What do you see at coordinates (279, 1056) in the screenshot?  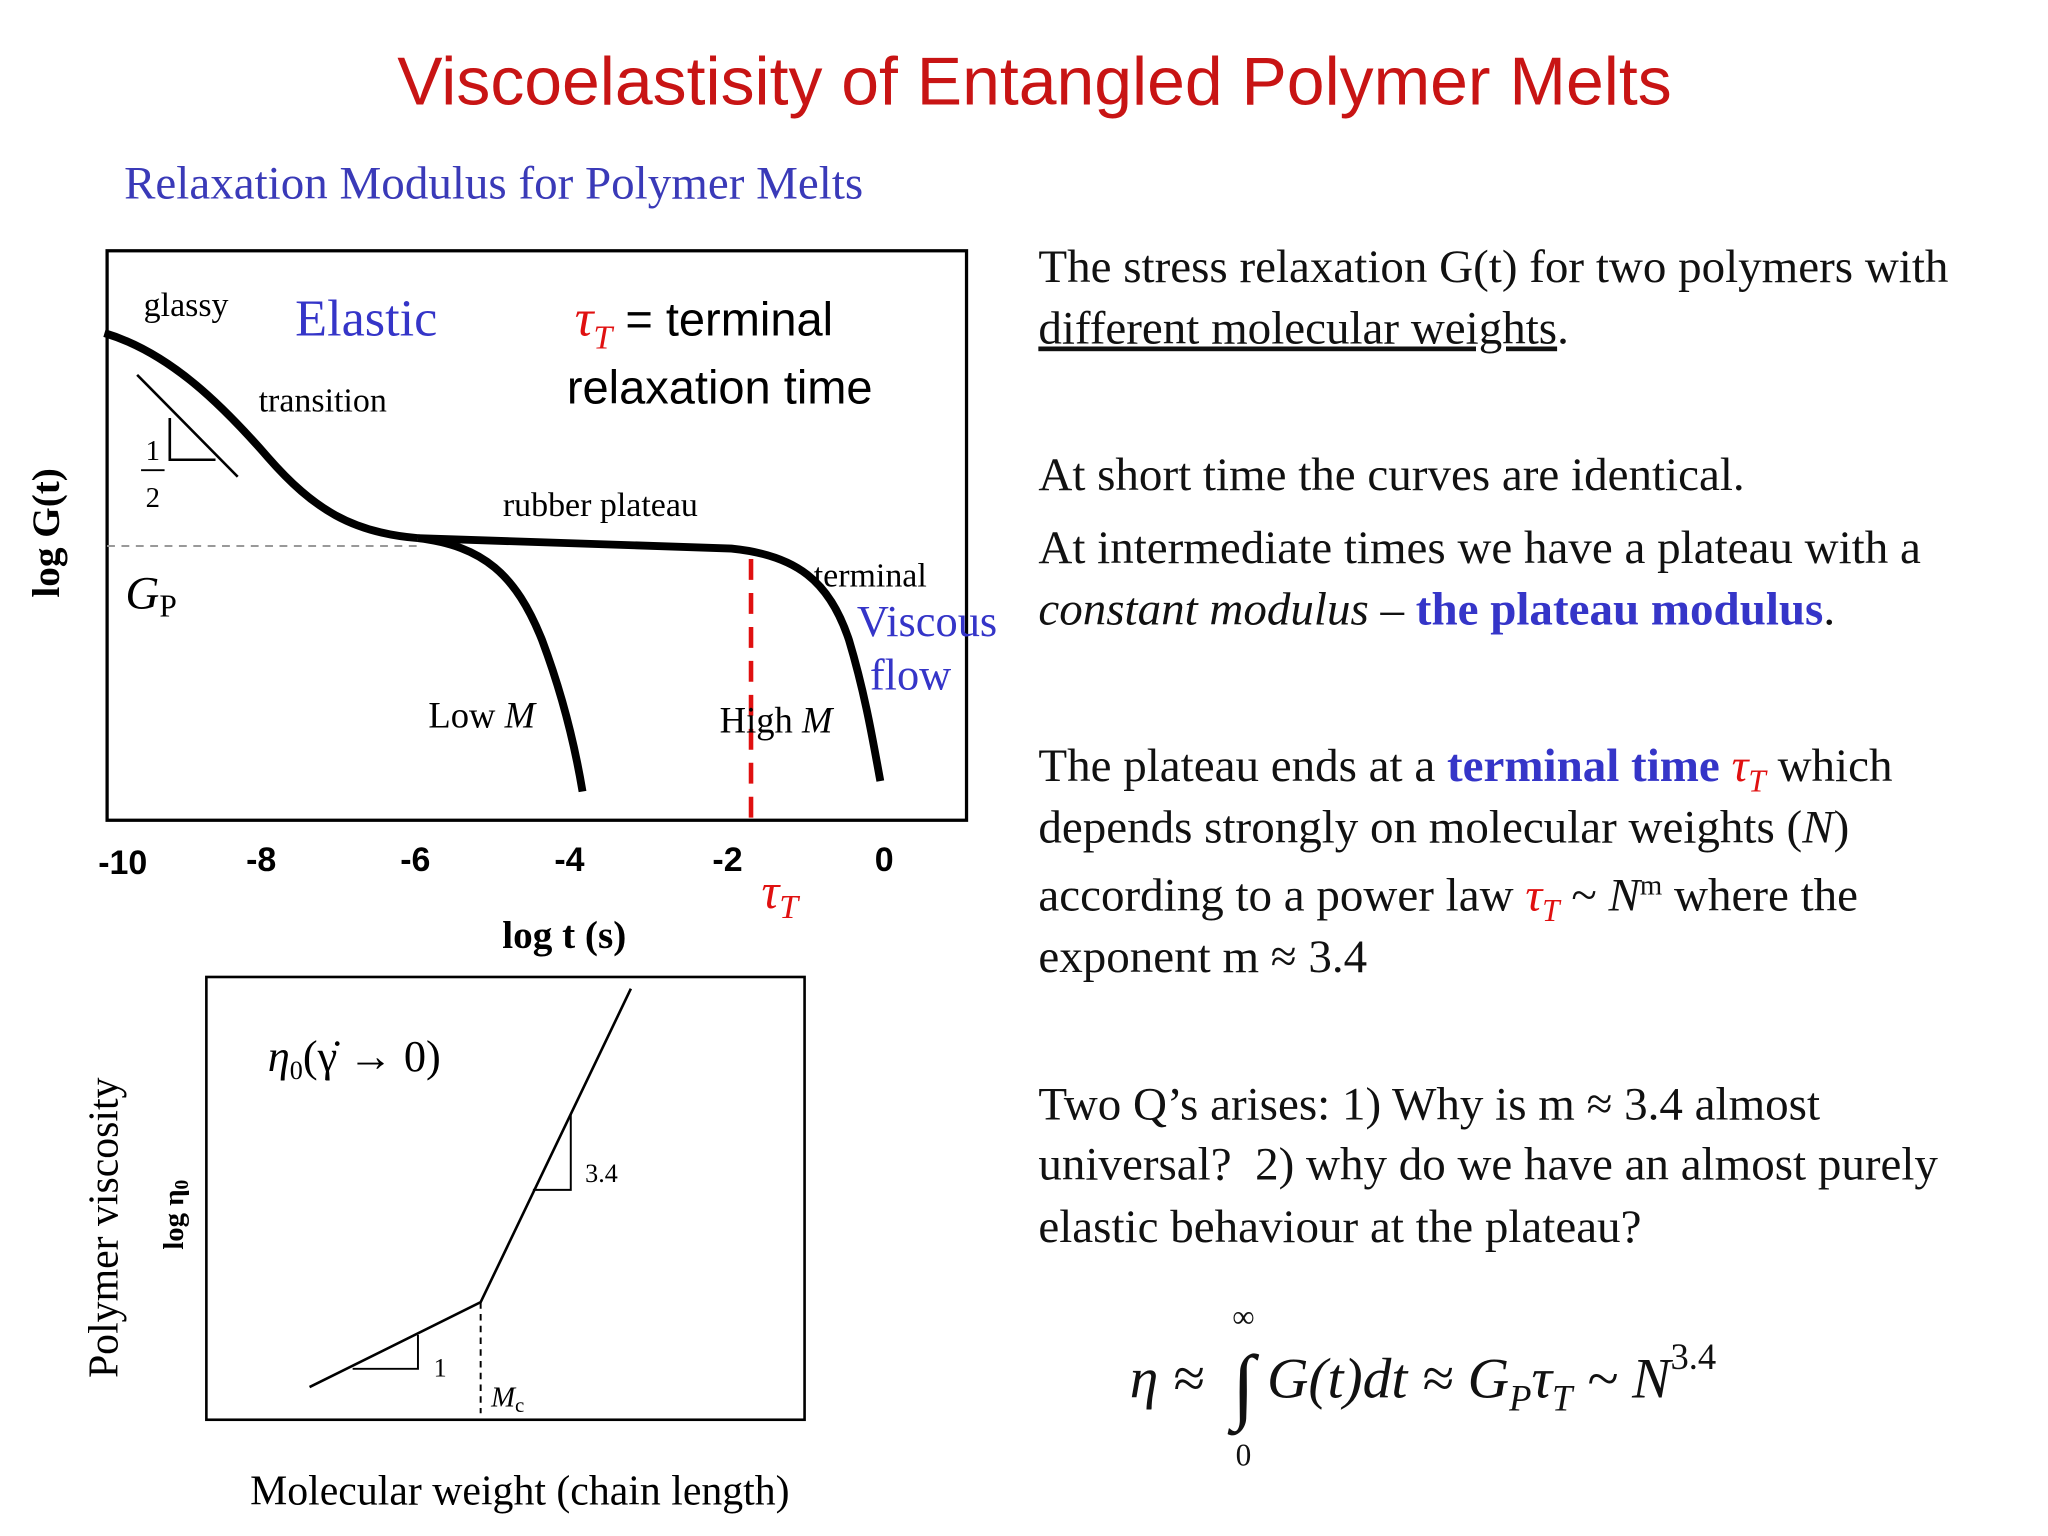 I see `text-span: η` at bounding box center [279, 1056].